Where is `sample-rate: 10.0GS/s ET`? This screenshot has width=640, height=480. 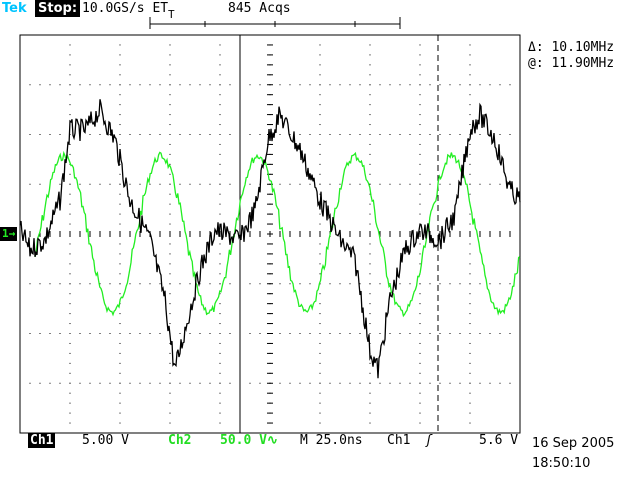
sample-rate: 10.0GS/s ET is located at coordinates (125, 8).